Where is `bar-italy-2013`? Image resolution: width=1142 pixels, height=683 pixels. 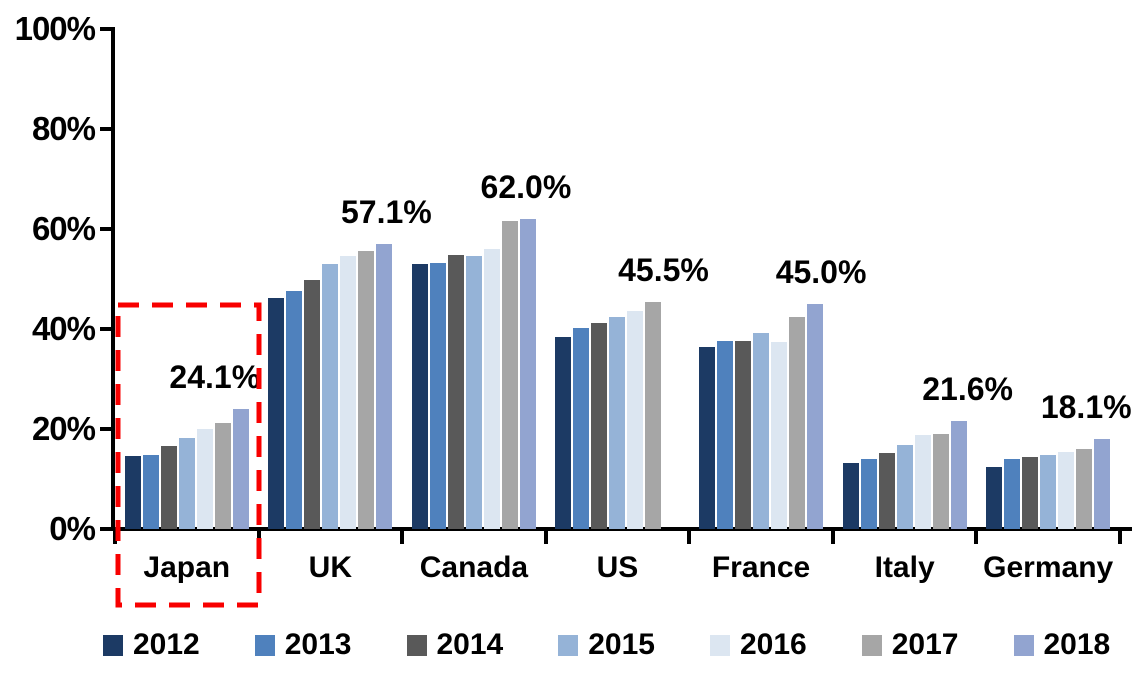
bar-italy-2013 is located at coordinates (868, 493).